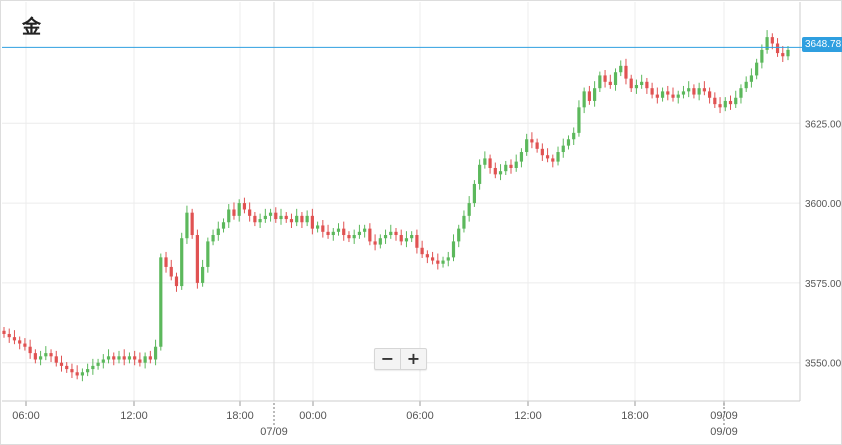 This screenshot has width=842, height=445. Describe the element at coordinates (724, 432) in the screenshot. I see `date-label: 09/09` at that location.